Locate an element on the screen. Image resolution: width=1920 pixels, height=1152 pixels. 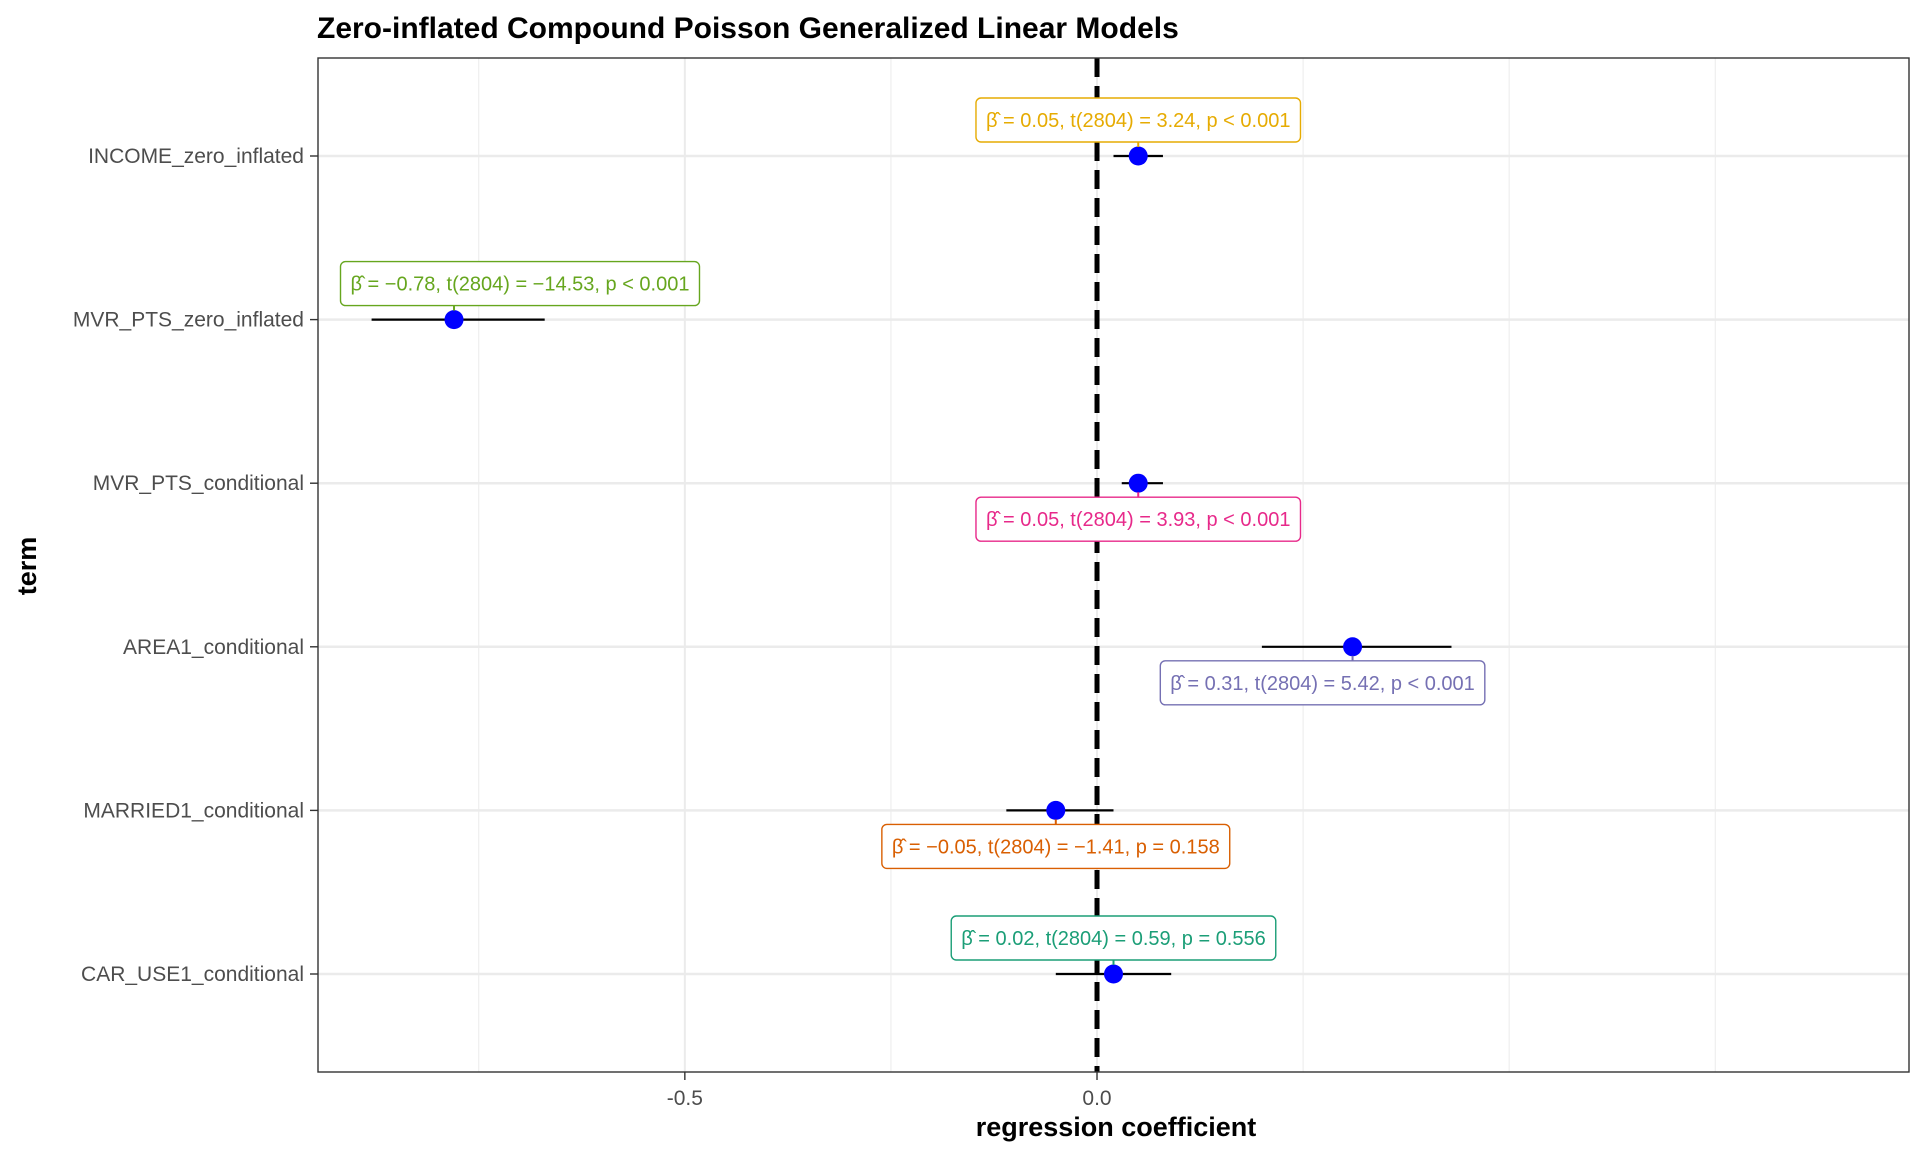
y-axis-title: term is located at coordinates (27, 566).